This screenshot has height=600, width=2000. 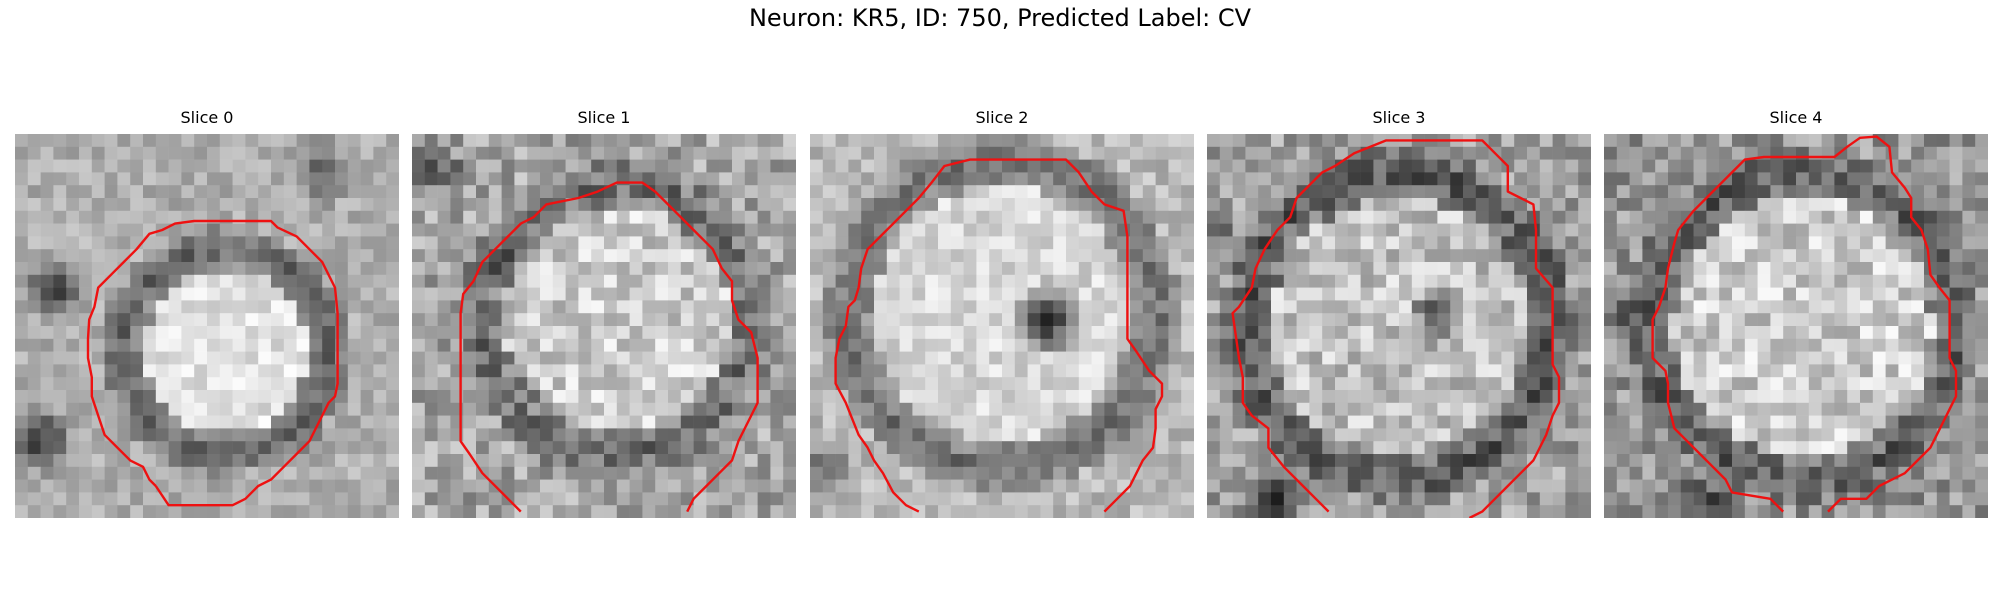 I want to click on slice-panel-0: Slice 0, so click(x=207, y=313).